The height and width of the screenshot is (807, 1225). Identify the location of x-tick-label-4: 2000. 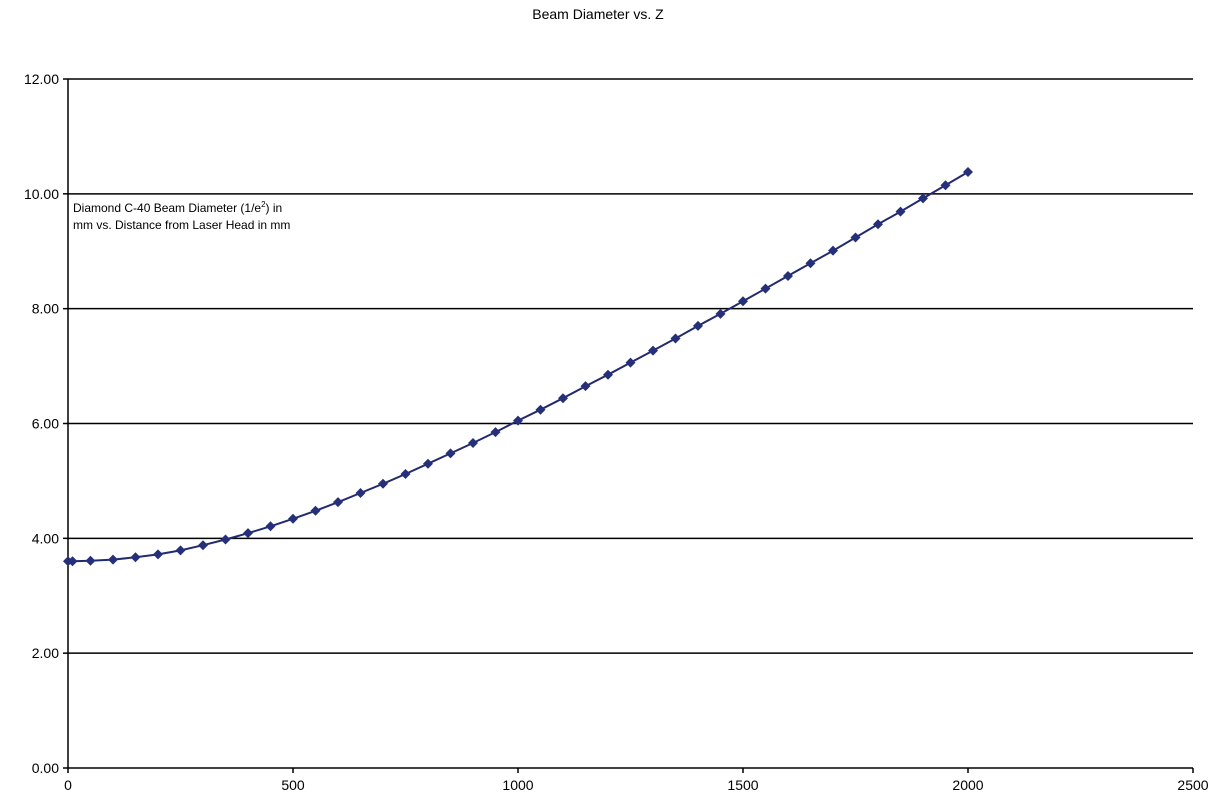
(967, 785).